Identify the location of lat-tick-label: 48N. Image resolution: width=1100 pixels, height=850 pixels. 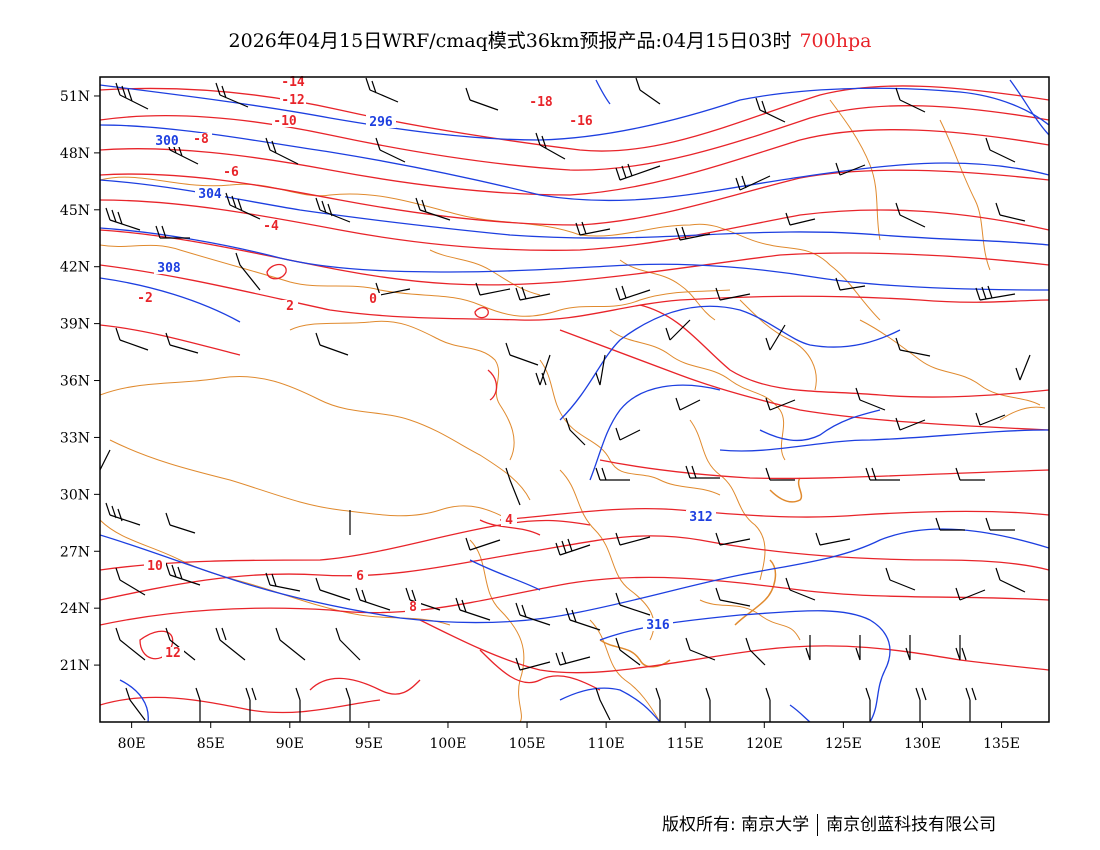
(75, 154).